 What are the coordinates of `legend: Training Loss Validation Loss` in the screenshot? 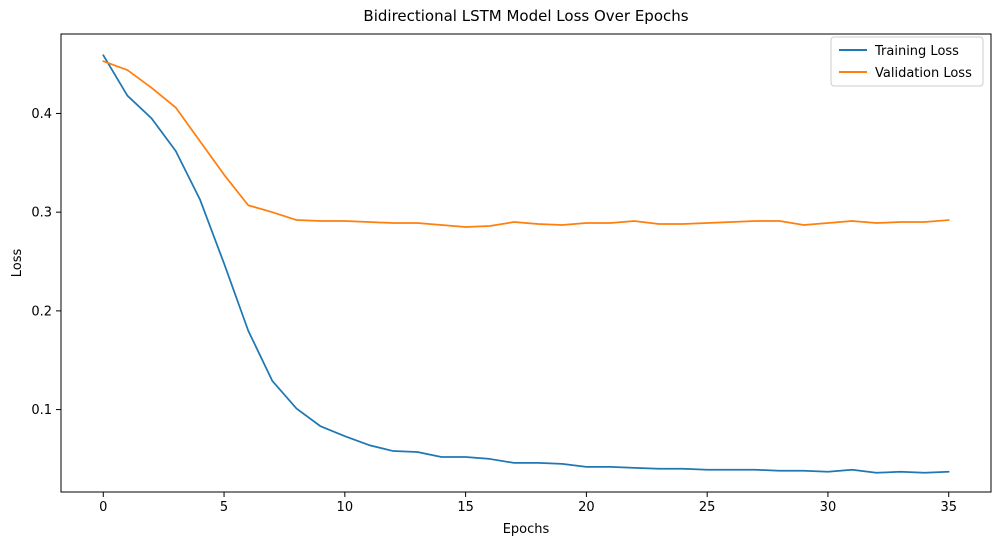 It's located at (907, 61).